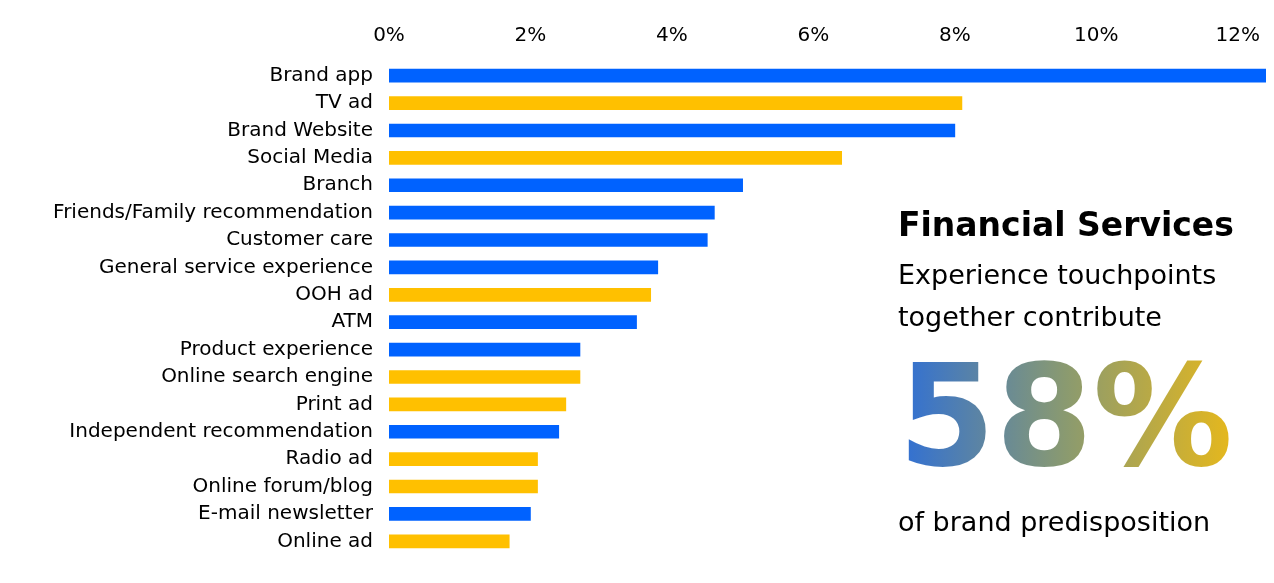  I want to click on x-tick-label: 8%, so click(954, 34).